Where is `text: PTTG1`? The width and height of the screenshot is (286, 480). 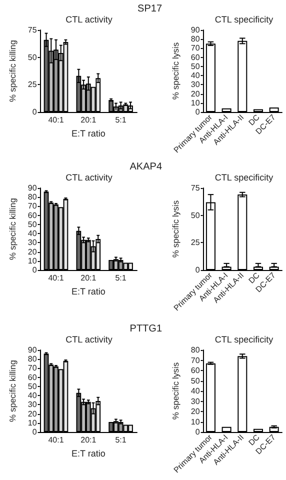 text: PTTG1 is located at coordinates (146, 329).